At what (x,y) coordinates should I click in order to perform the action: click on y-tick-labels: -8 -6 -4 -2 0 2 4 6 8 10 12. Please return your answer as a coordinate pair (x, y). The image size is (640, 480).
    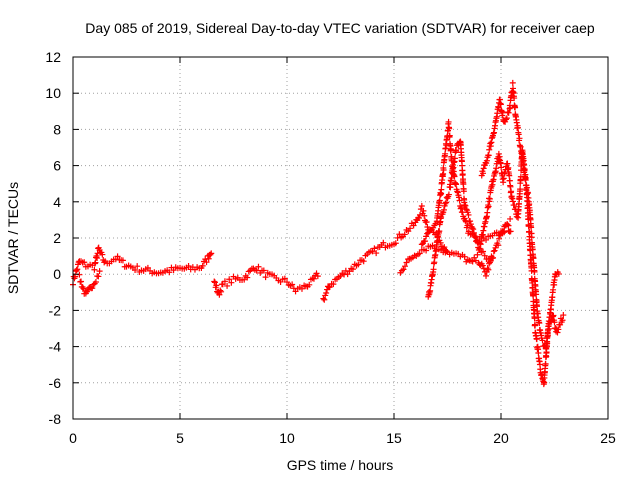
    Looking at the image, I should click on (53, 238).